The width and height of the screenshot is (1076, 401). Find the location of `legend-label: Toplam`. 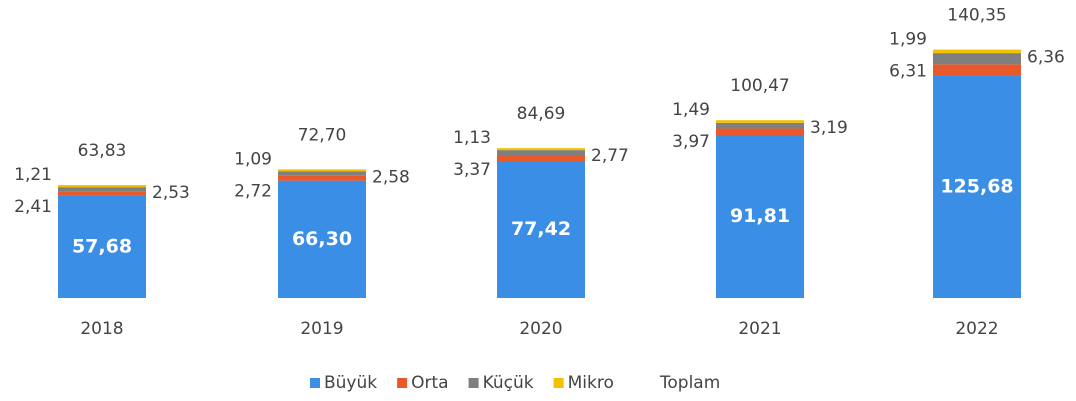

legend-label: Toplam is located at coordinates (689, 383).